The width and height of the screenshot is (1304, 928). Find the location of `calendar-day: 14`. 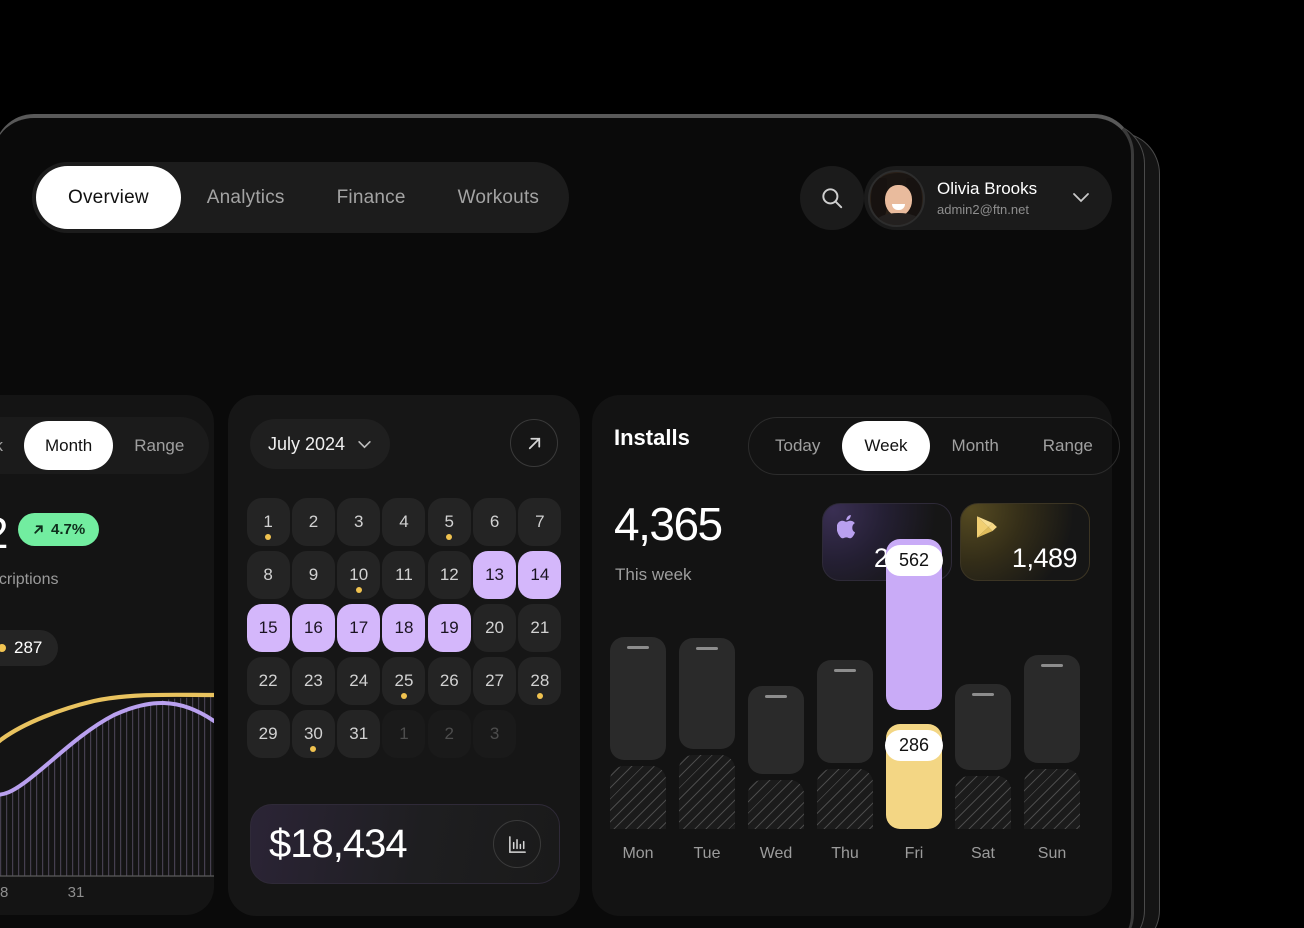

calendar-day: 14 is located at coordinates (540, 575).